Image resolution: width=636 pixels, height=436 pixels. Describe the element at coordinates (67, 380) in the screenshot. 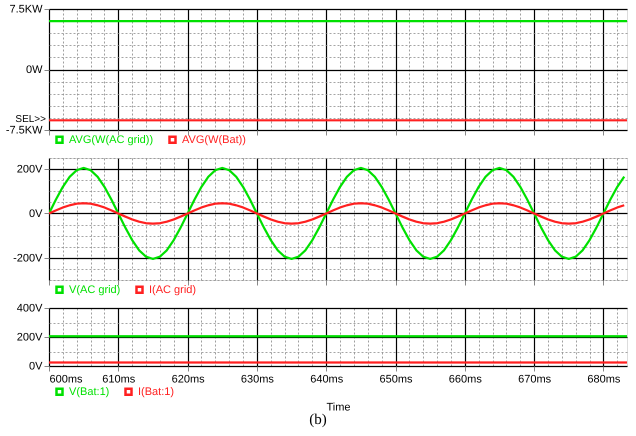

I see `x-tick-label: 600ms` at that location.